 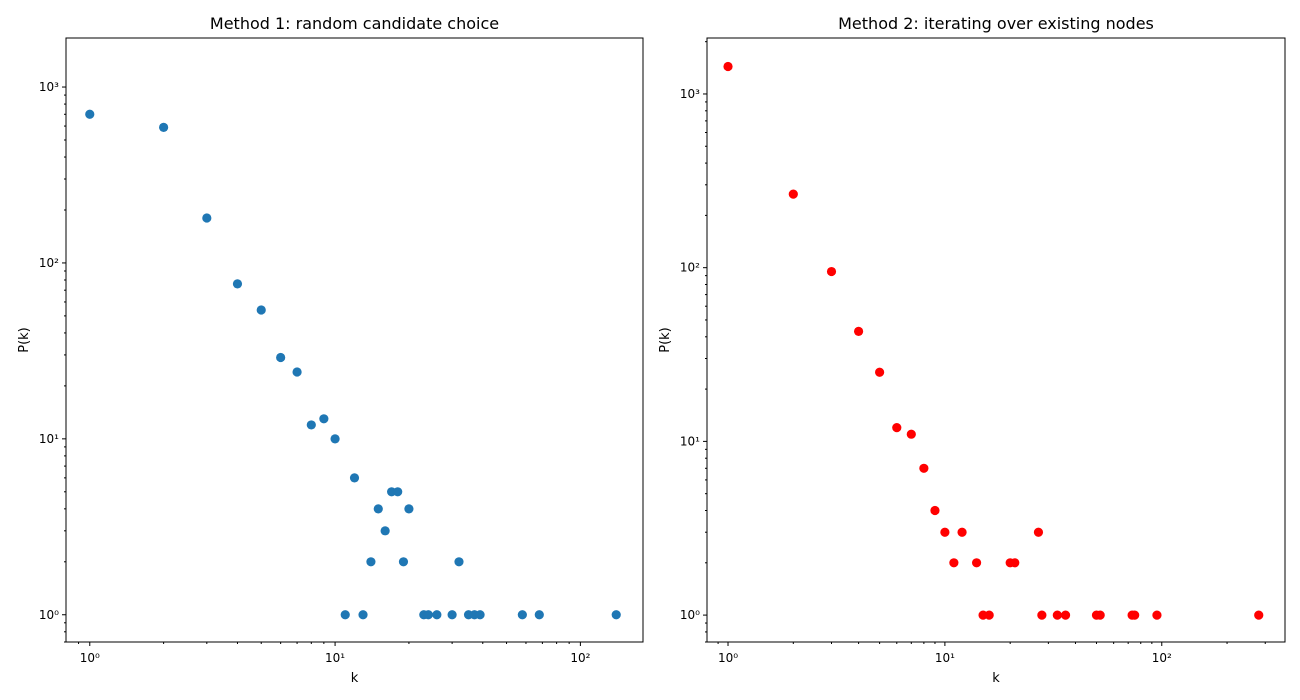 I want to click on chart-title: Method 2: iterating over existing nodes, so click(x=996, y=23).